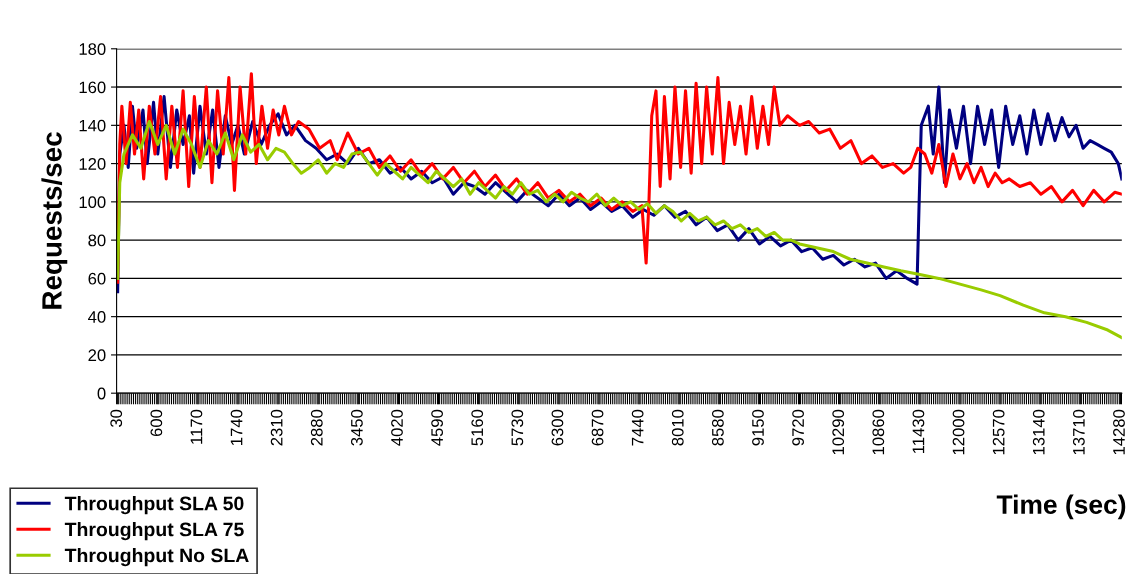  I want to click on x-tick-label: 6300, so click(557, 427).